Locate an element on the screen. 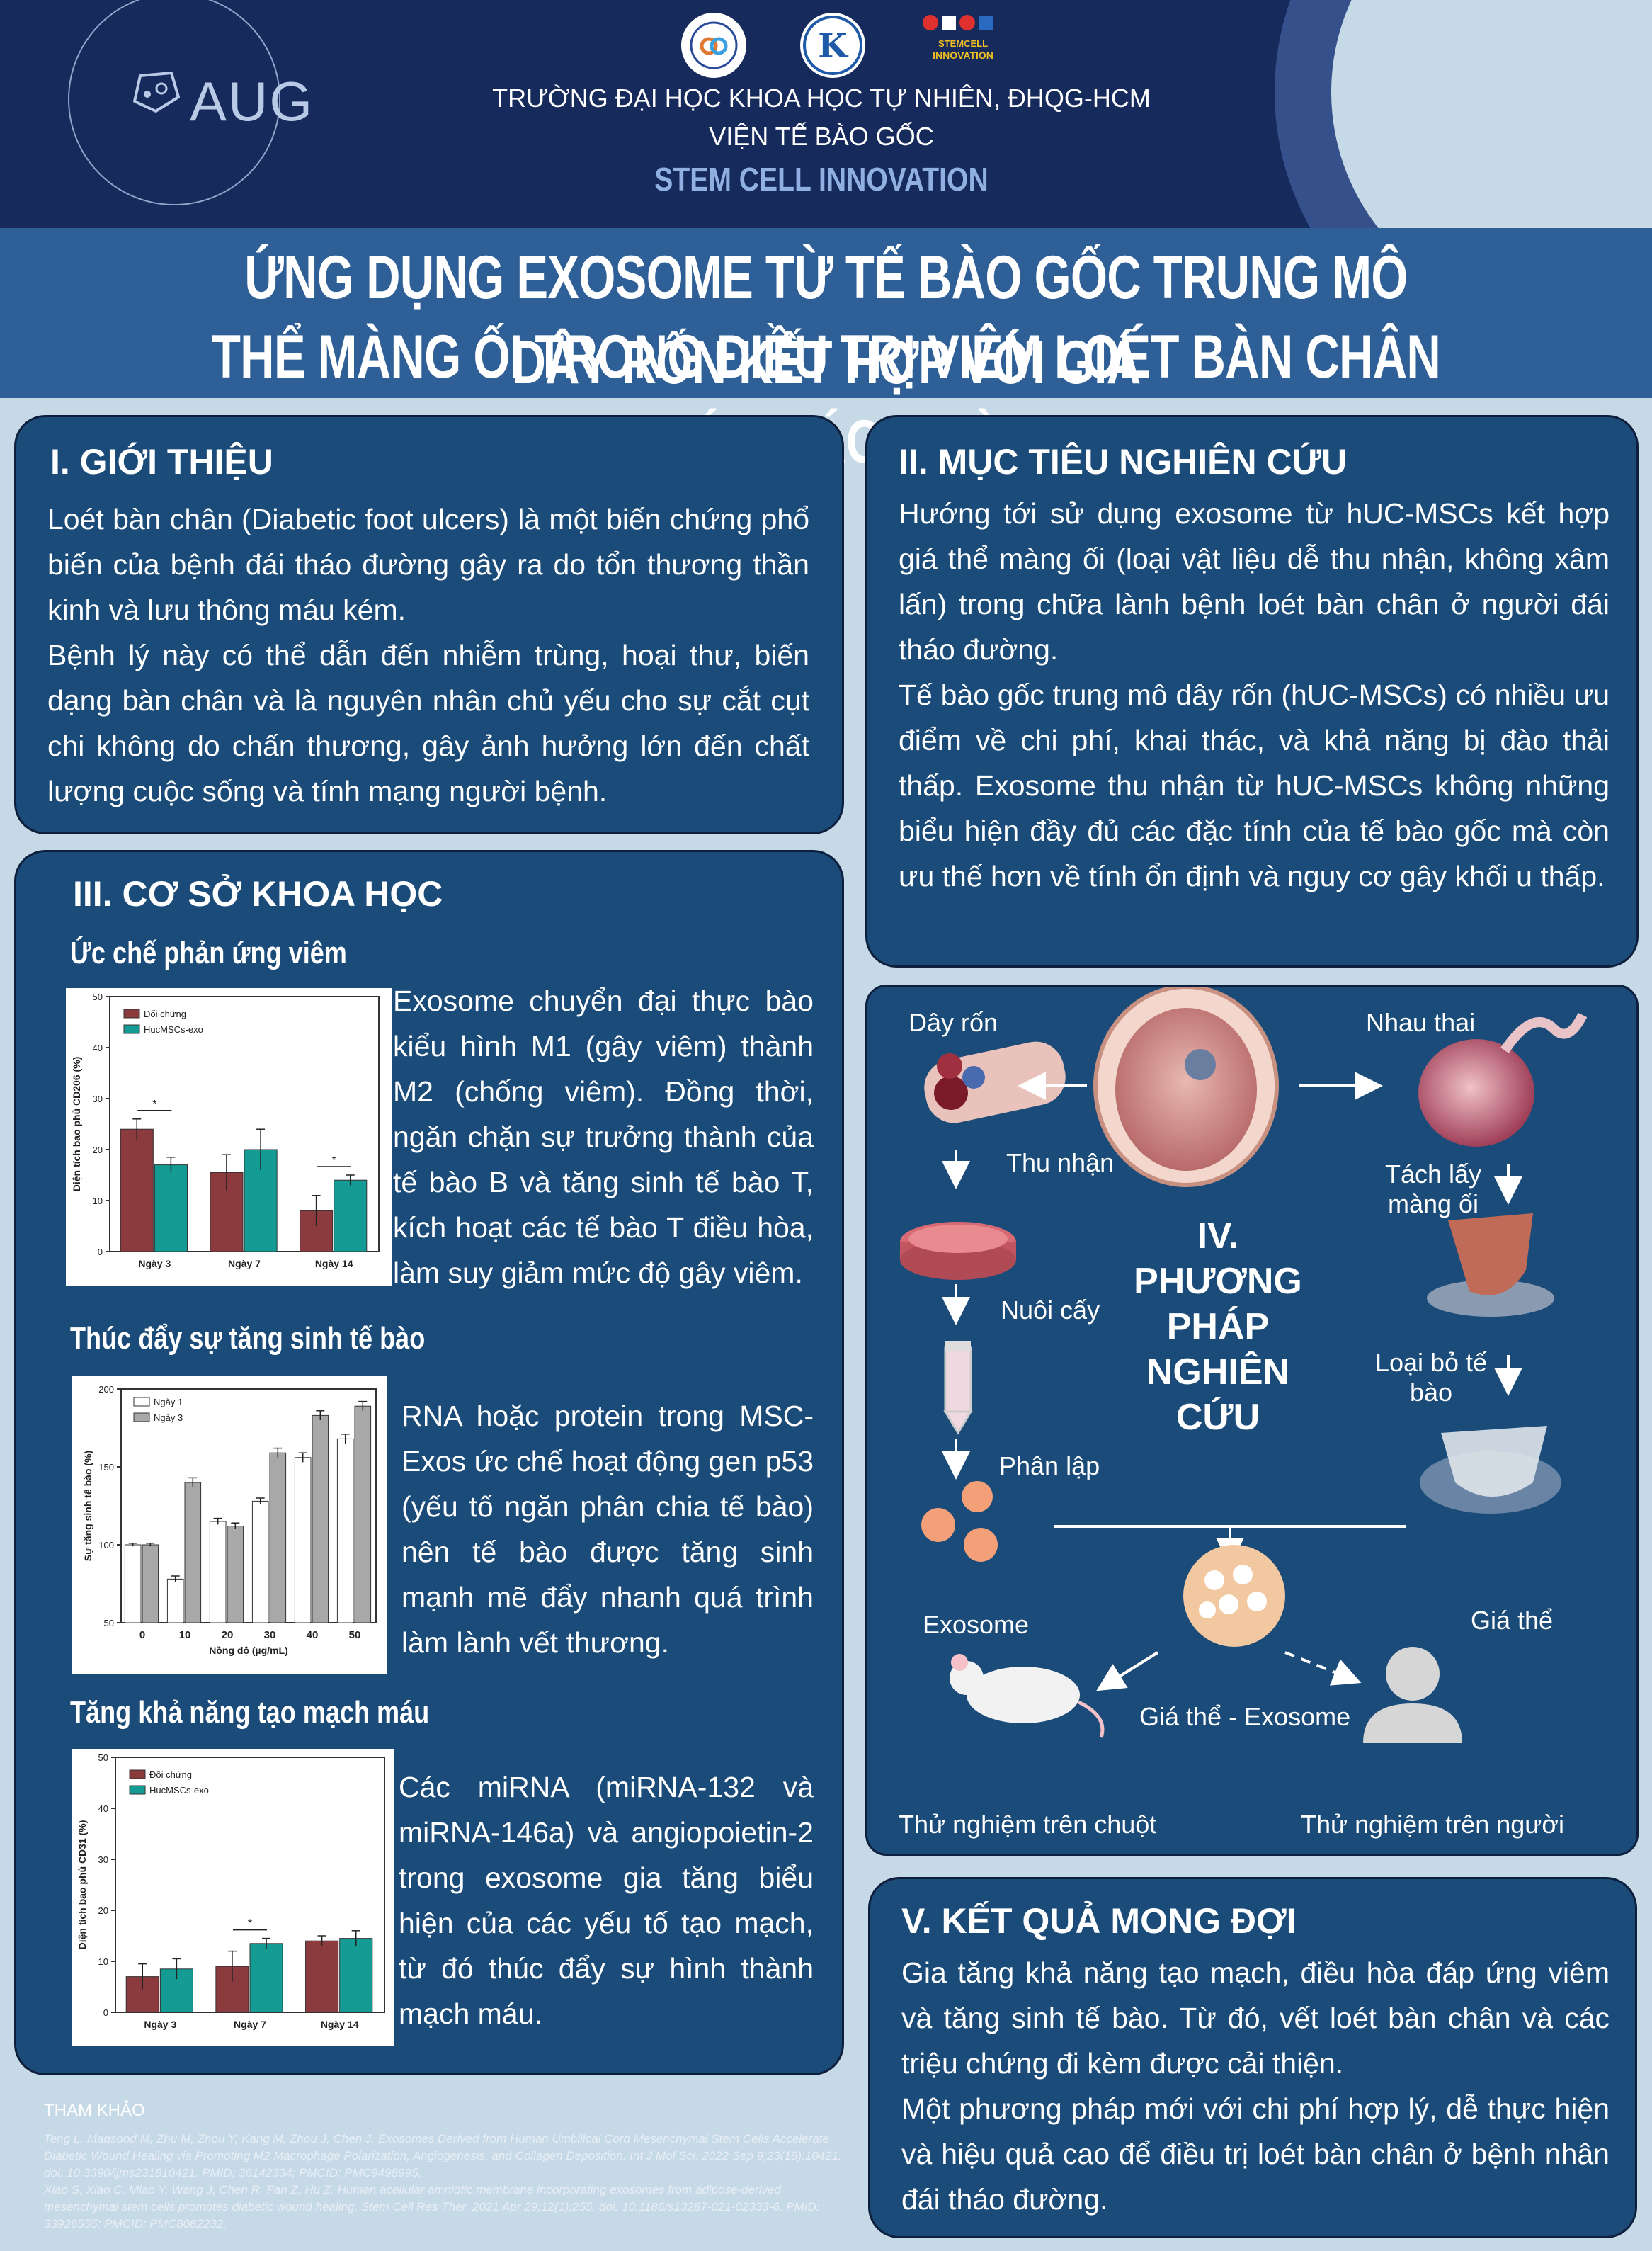 This screenshot has height=2251, width=1652. label-human-trial: Thử nghiệm trên người is located at coordinates (1432, 1824).